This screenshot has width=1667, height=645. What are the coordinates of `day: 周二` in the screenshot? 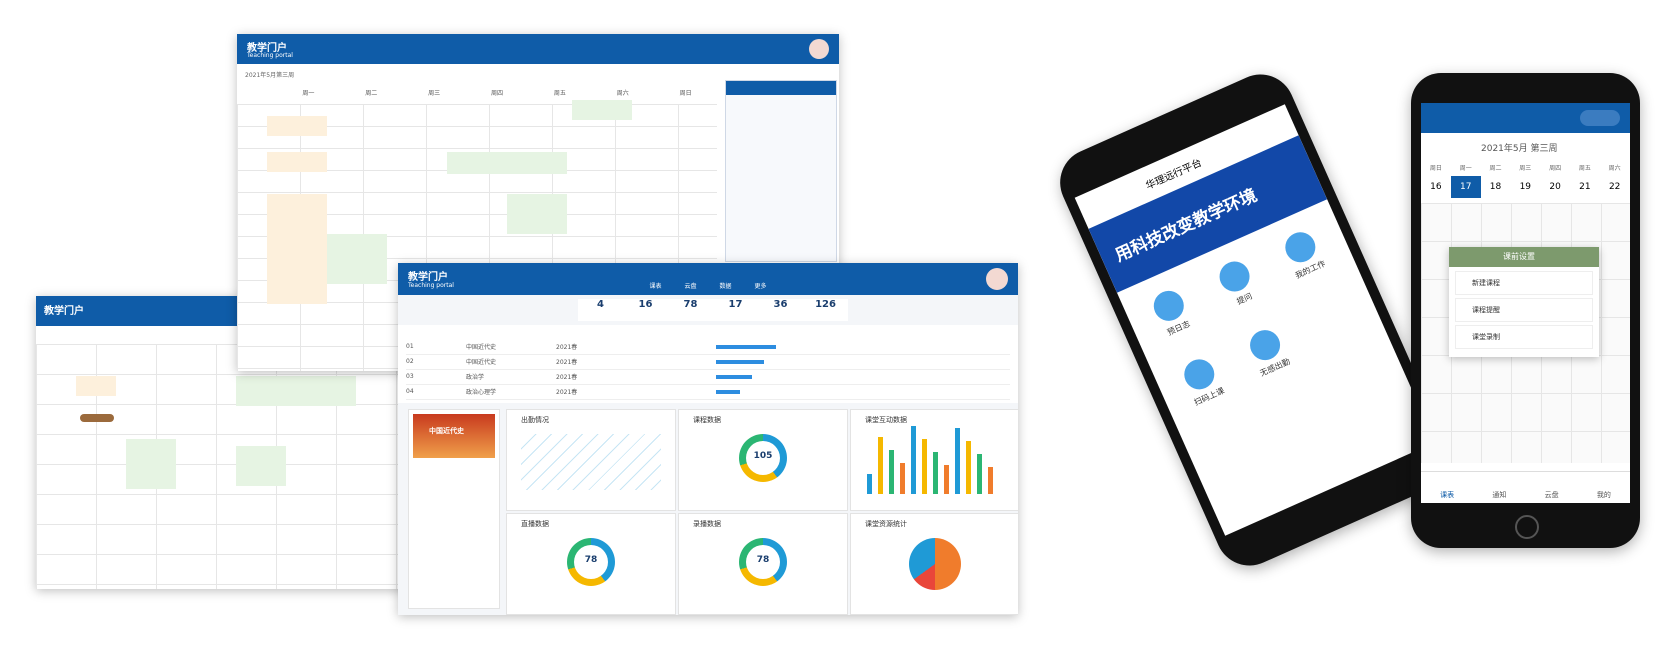 It's located at (371, 93).